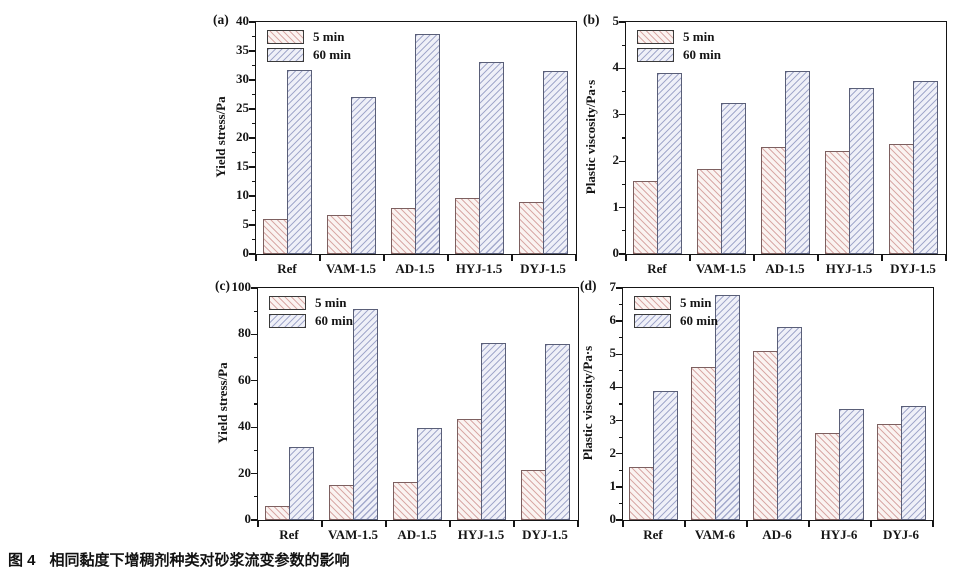 This screenshot has width=969, height=578. Describe the element at coordinates (901, 534) in the screenshot. I see `x-tick-label-DYJ-6: DYJ-6` at that location.